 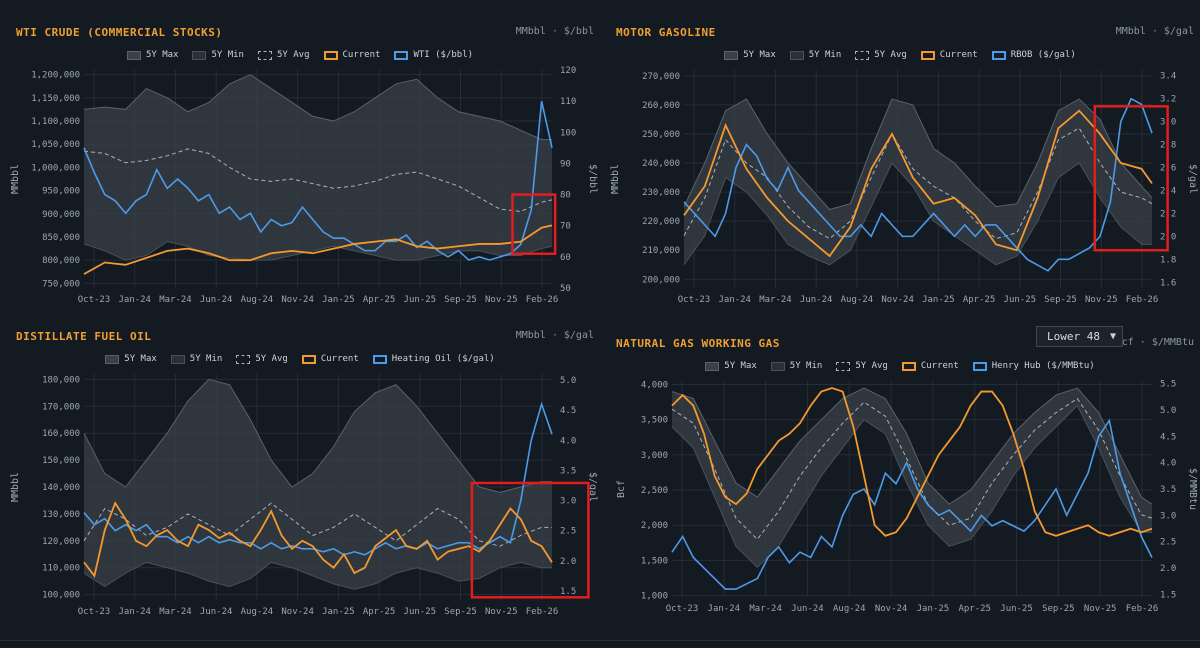 What do you see at coordinates (565, 289) in the screenshot?
I see `y2-tick-label: 50` at bounding box center [565, 289].